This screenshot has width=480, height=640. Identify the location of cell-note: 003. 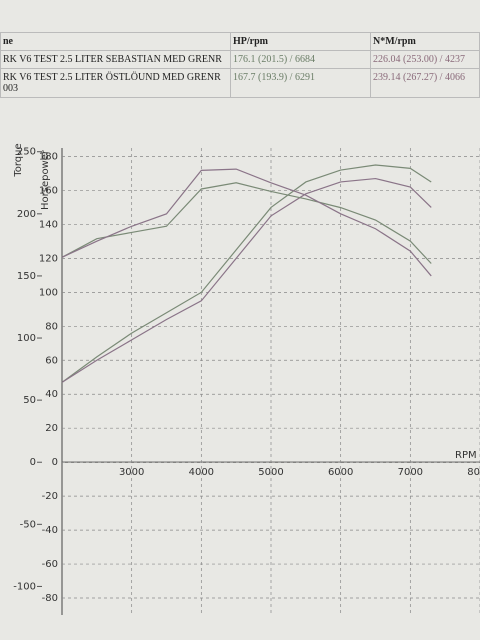
(10, 88).